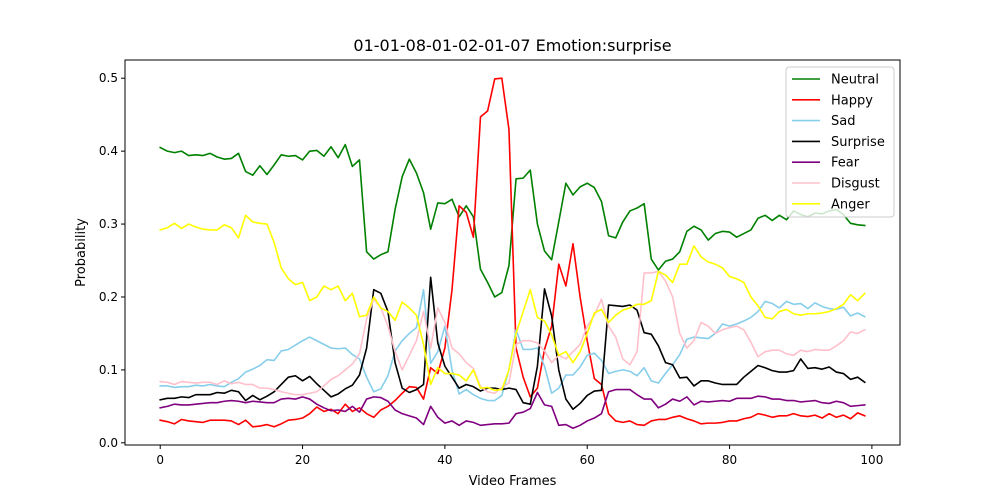 Image resolution: width=1000 pixels, height=500 pixels. Describe the element at coordinates (302, 460) in the screenshot. I see `x-tick-label: 20` at that location.